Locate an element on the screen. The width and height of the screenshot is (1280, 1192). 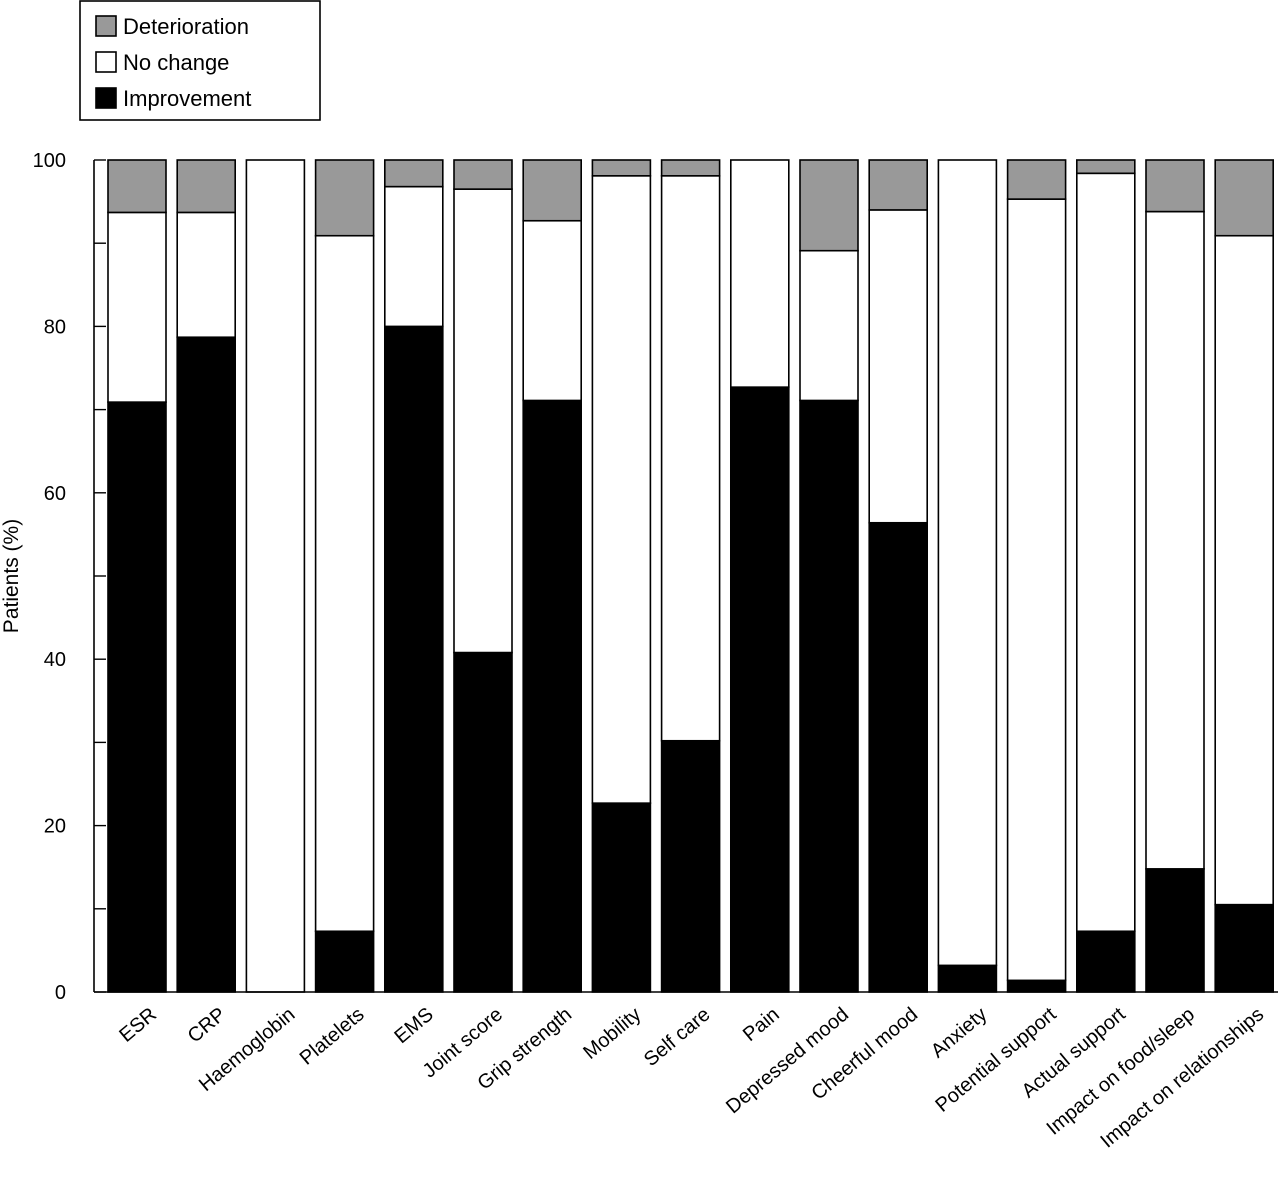
x-tick-label: Platelets is located at coordinates (332, 1036).